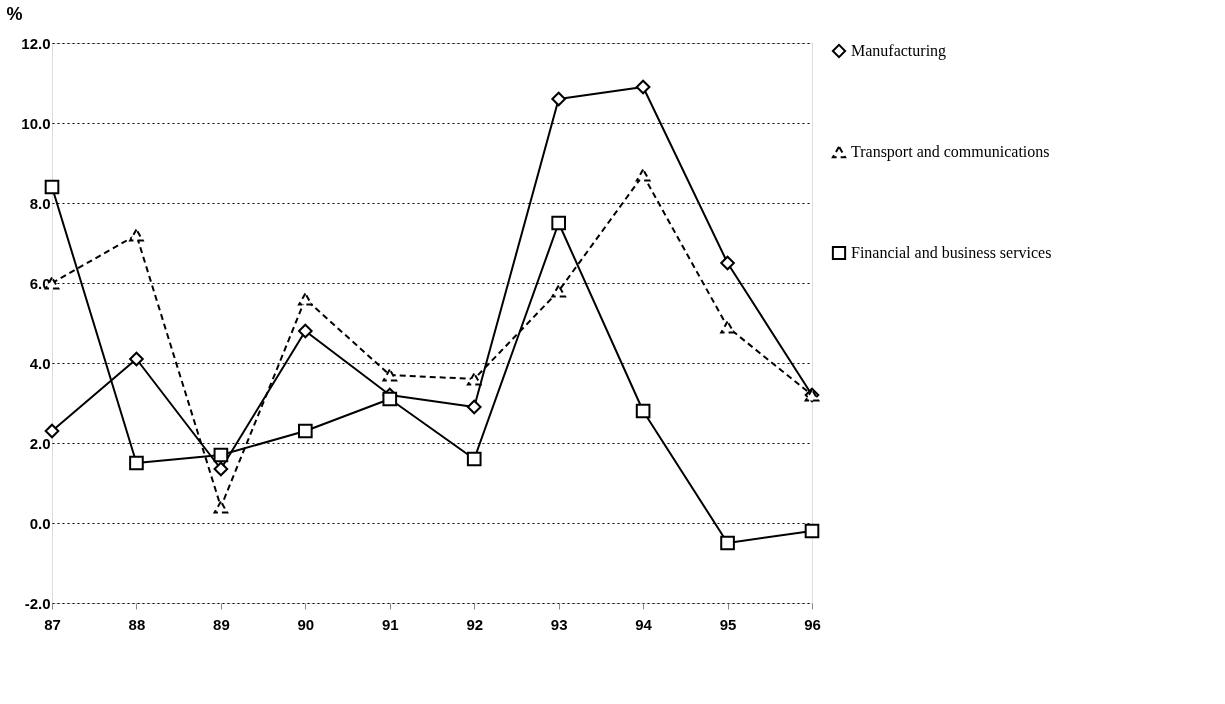 The image size is (1225, 704). I want to click on y-tick-label: 12.0, so click(36, 43).